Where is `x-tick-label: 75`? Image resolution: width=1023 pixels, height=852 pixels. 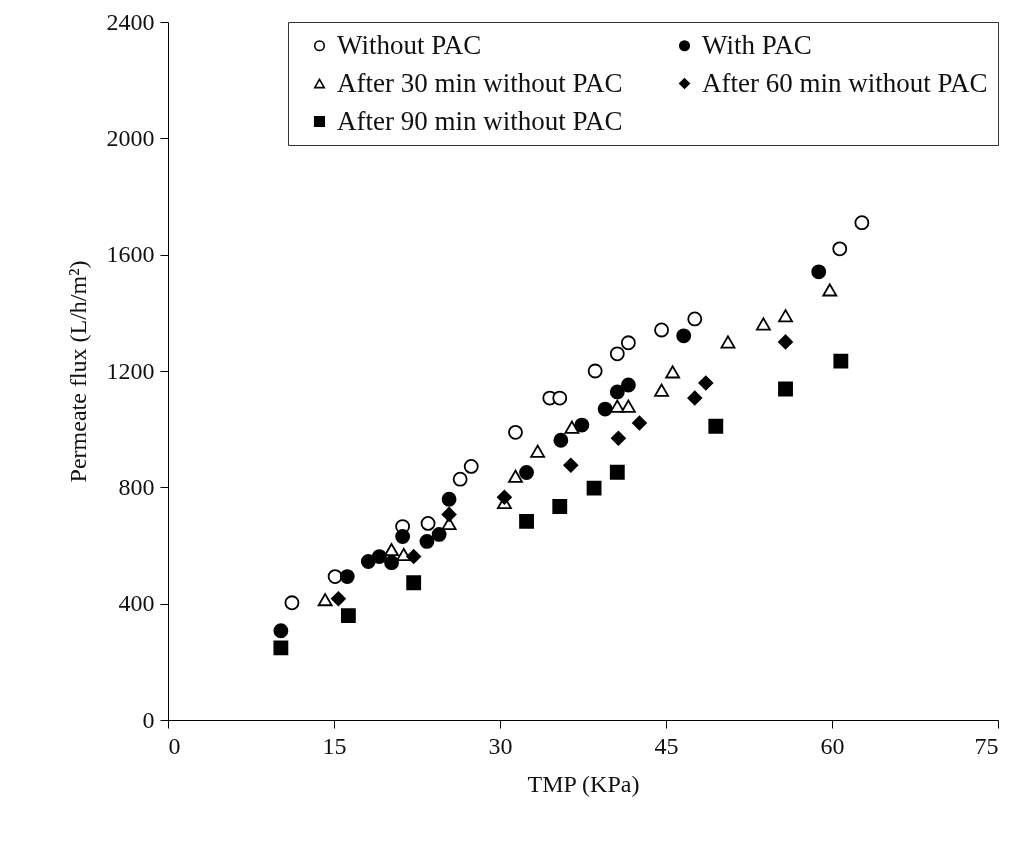
x-tick-label: 75 is located at coordinates (986, 745).